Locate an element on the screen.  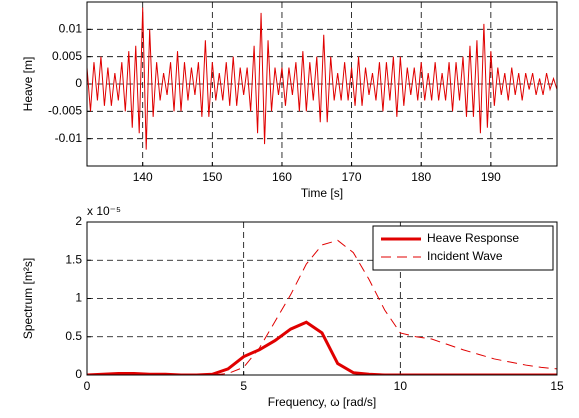
x-tick-label: 150 is located at coordinates (212, 177).